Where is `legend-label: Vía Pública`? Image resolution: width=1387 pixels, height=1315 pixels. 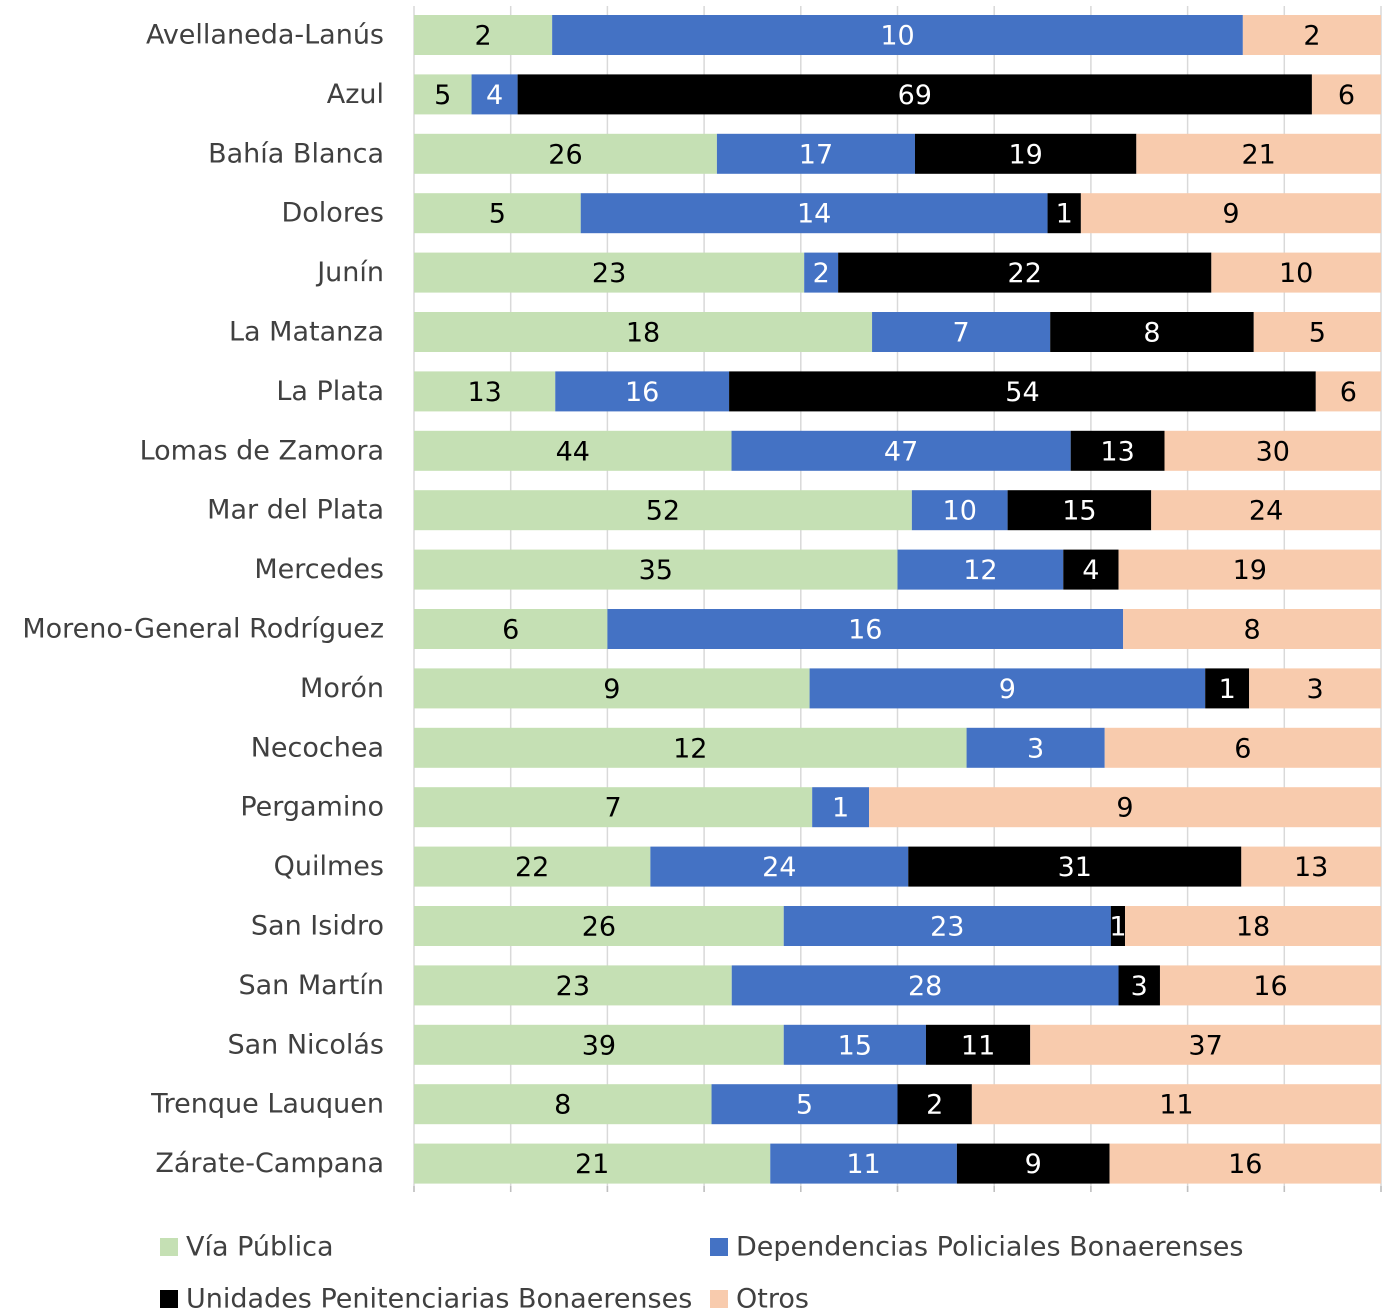 legend-label: Vía Pública is located at coordinates (260, 1247).